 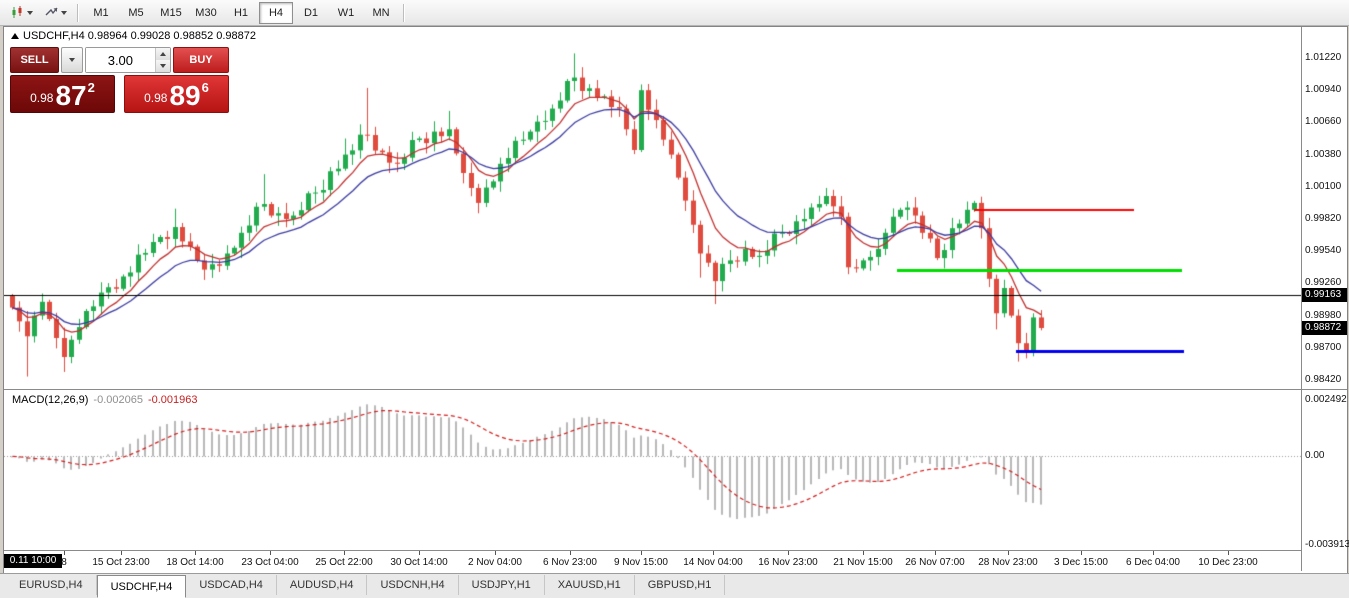 What do you see at coordinates (15, 36) in the screenshot?
I see `one-click-toggle-icon` at bounding box center [15, 36].